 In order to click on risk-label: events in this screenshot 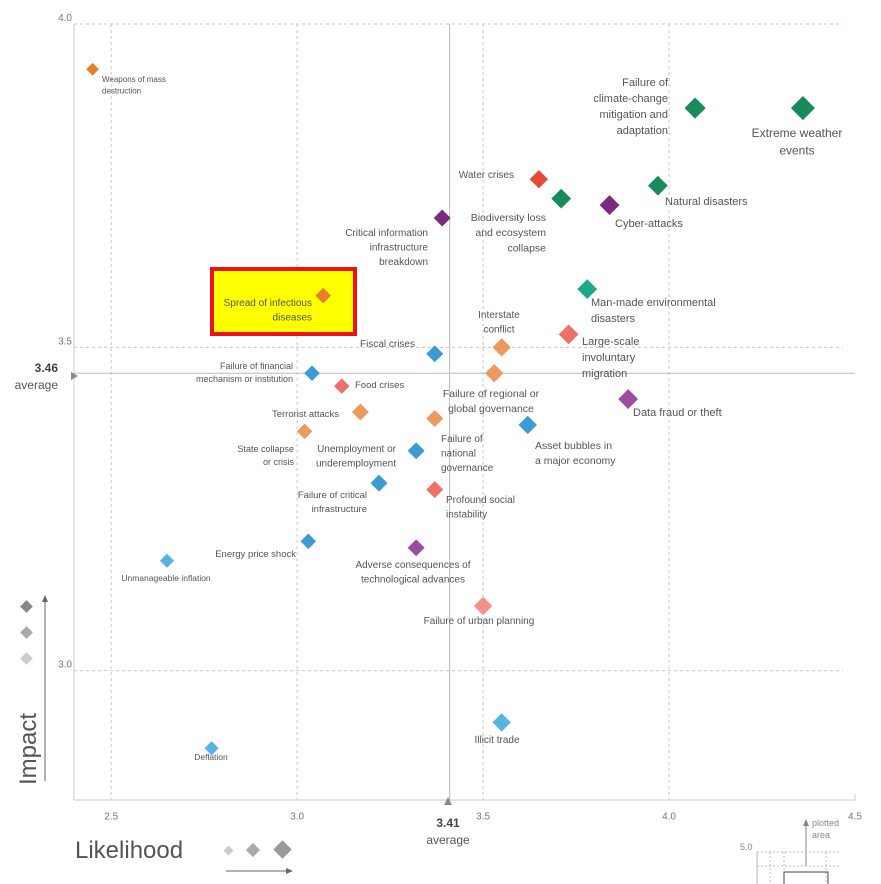, I will do `click(796, 150)`.